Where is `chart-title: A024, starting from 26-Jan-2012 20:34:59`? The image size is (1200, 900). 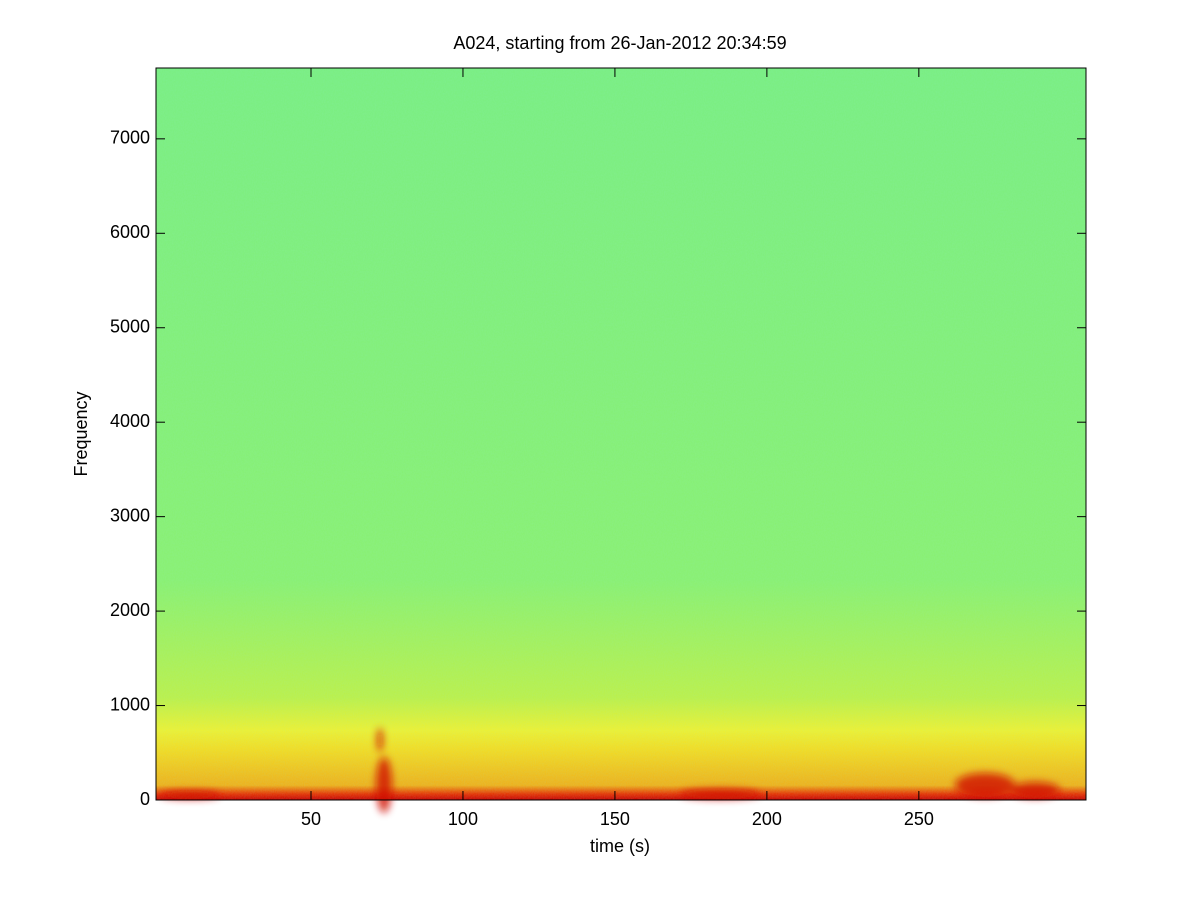
chart-title: A024, starting from 26-Jan-2012 20:34:59 is located at coordinates (619, 43).